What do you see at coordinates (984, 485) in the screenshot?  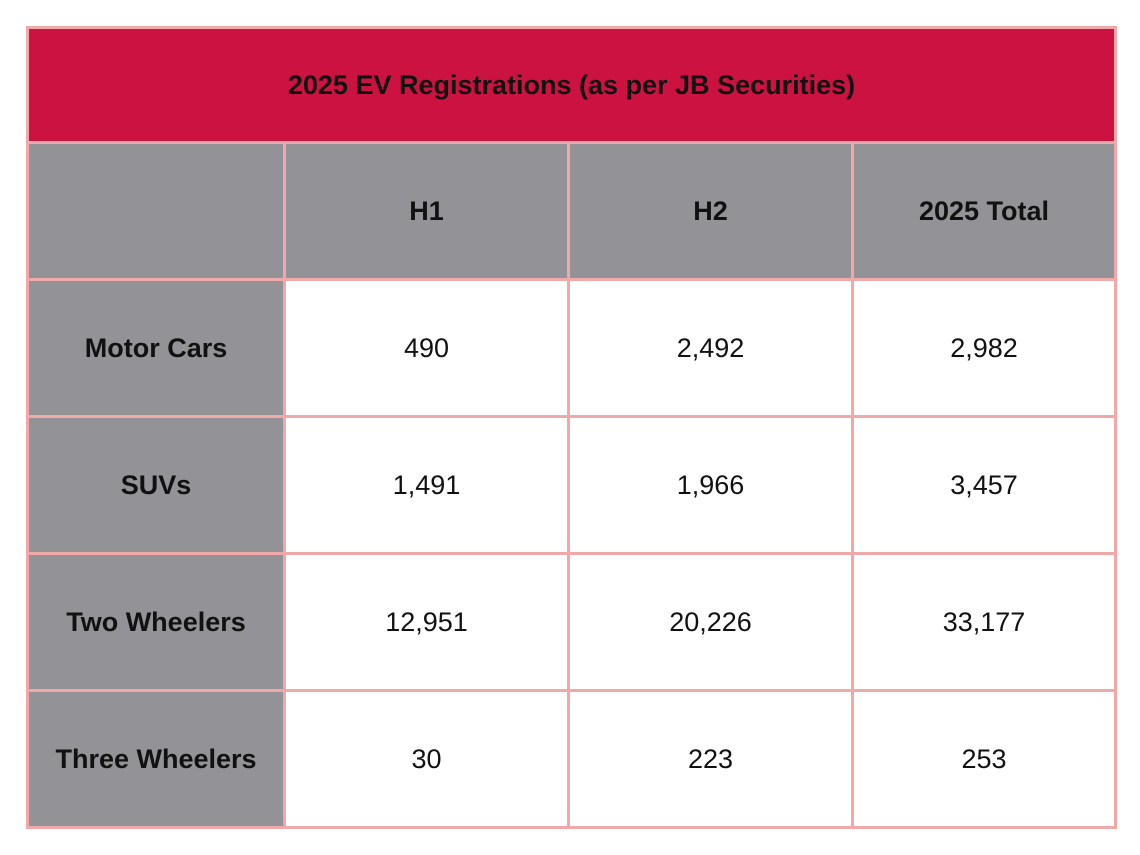 I see `cell-total: 3,457` at bounding box center [984, 485].